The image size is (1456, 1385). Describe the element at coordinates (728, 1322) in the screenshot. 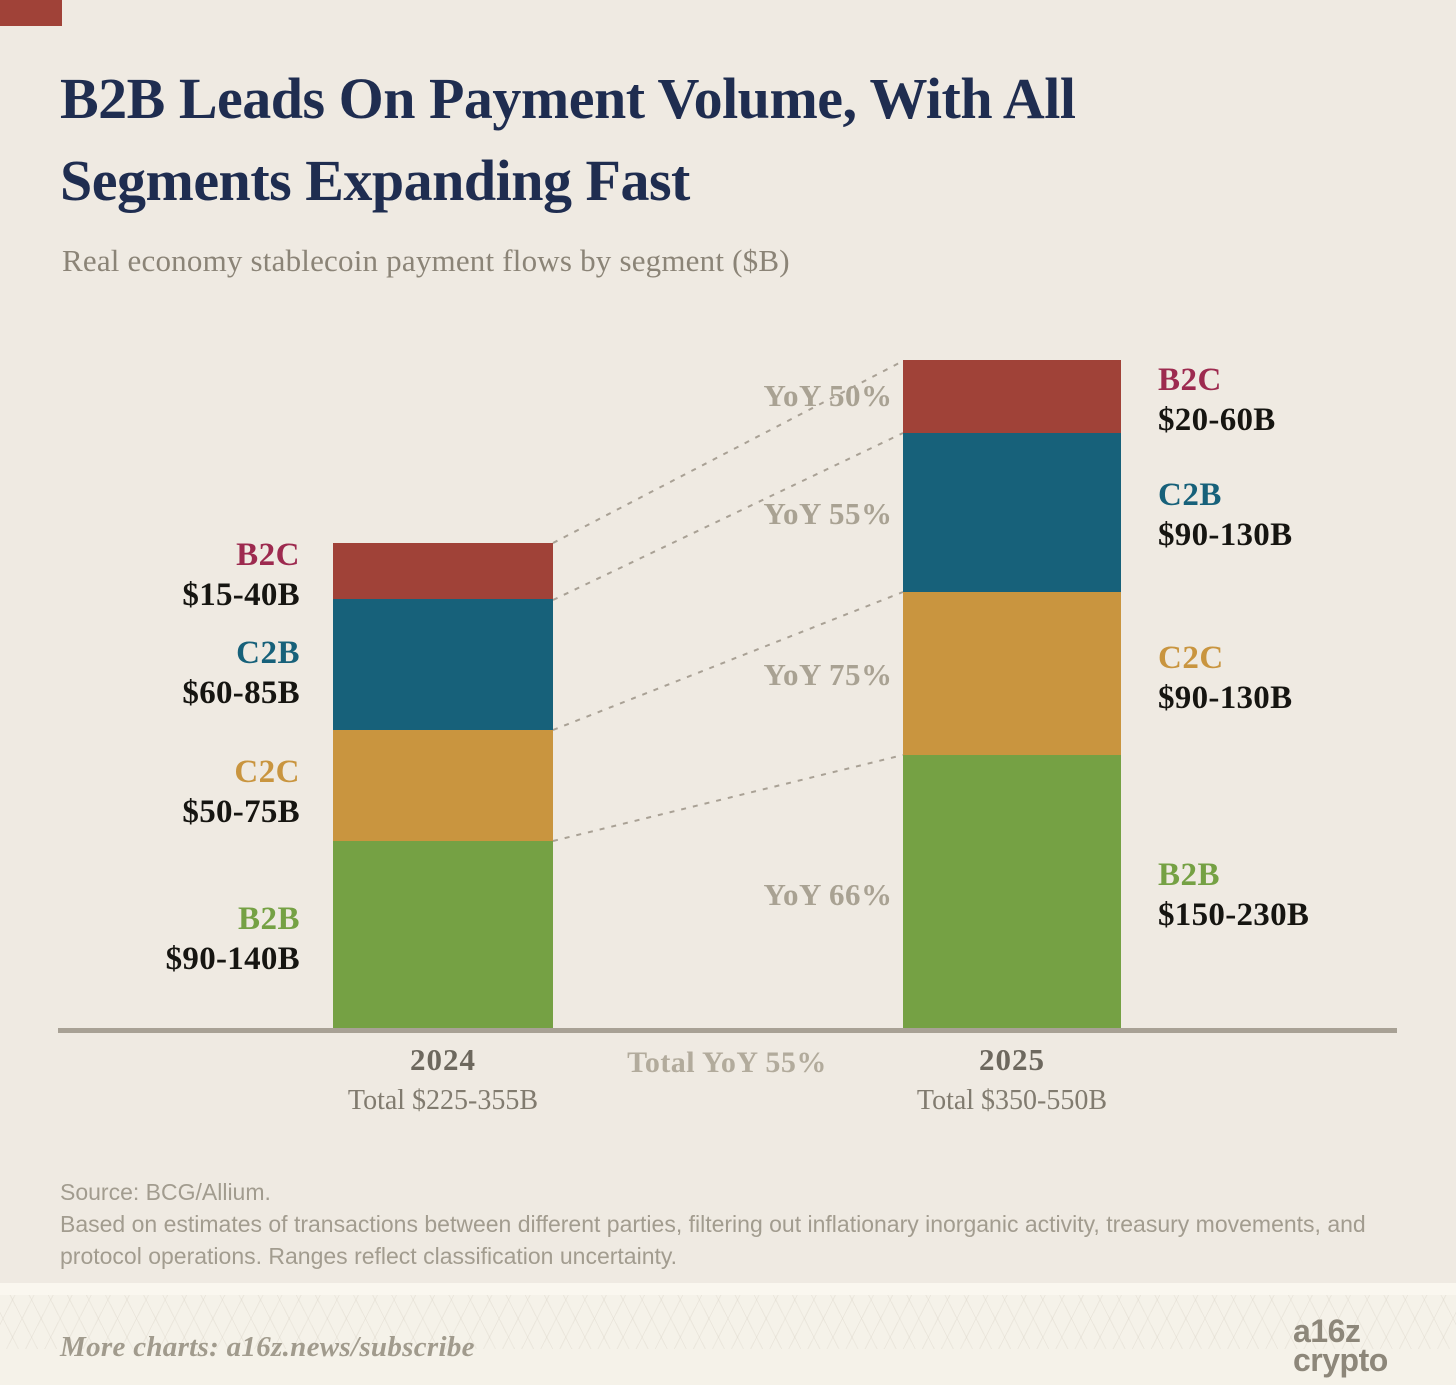

I see `footer-ornament-pattern` at that location.